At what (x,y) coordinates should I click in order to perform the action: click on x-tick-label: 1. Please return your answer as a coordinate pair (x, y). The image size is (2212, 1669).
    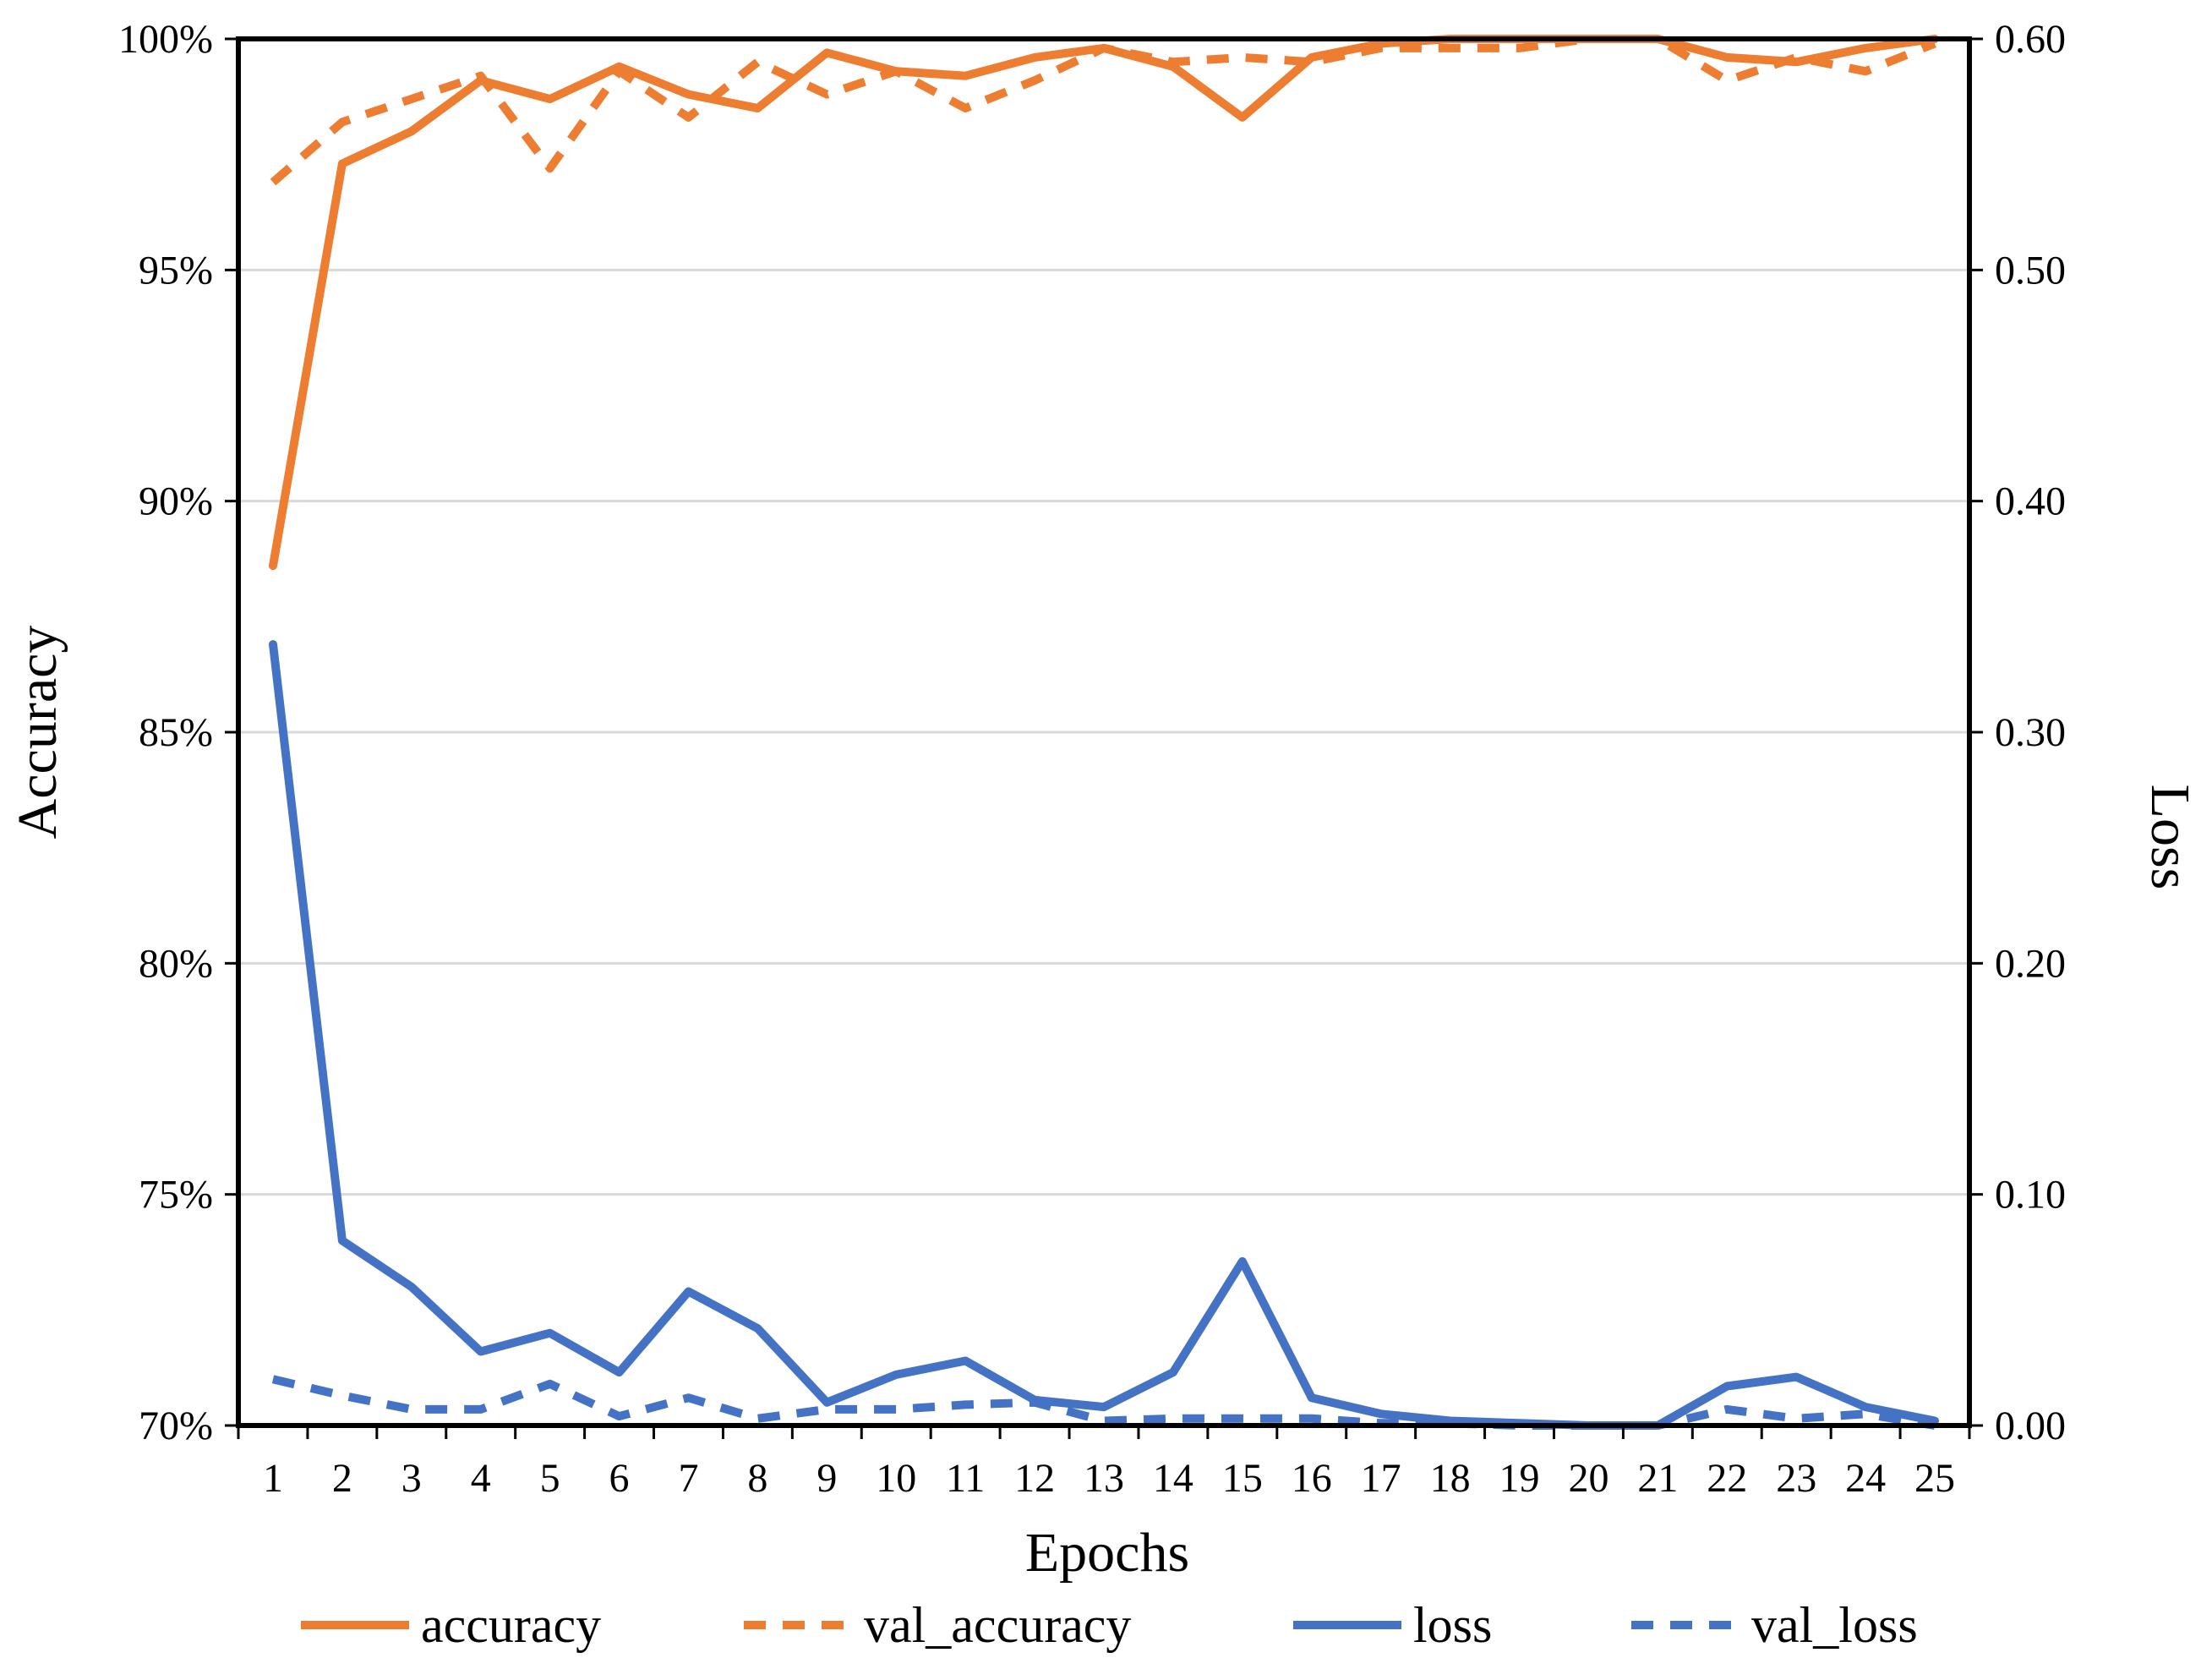
    Looking at the image, I should click on (273, 1478).